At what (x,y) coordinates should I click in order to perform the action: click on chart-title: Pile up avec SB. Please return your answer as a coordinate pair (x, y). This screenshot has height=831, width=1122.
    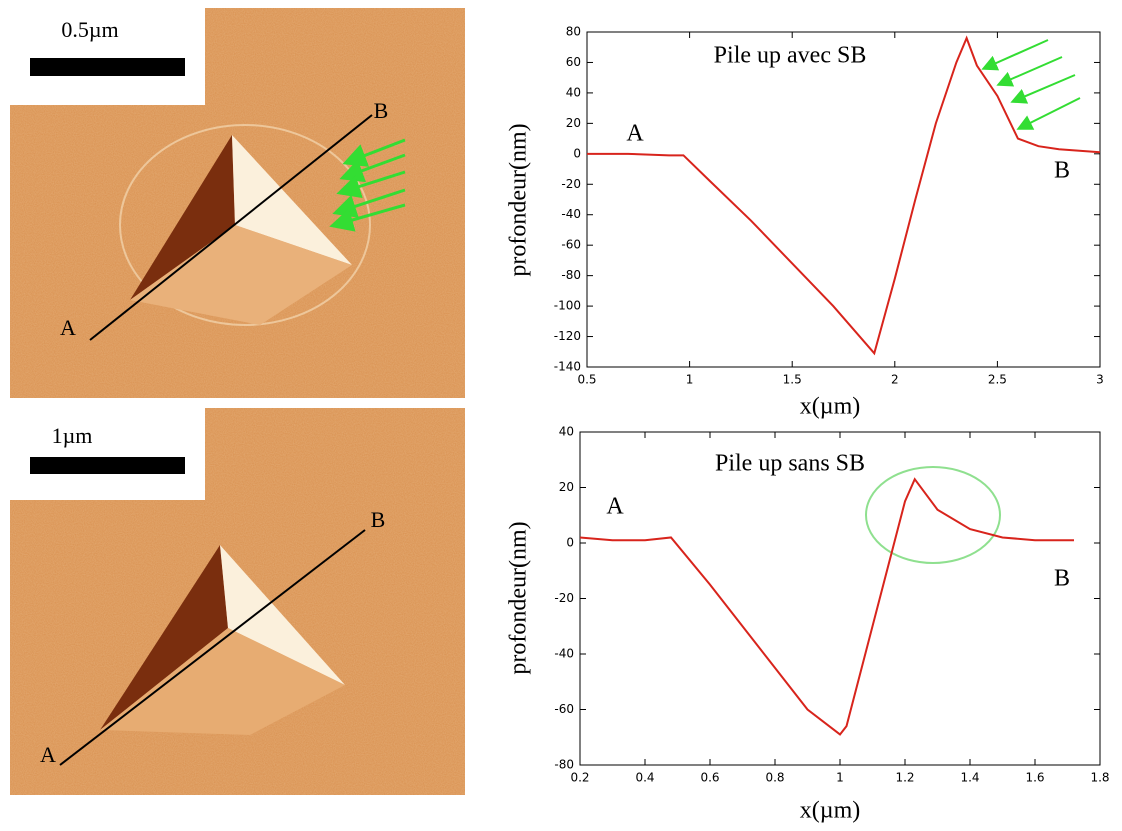
    Looking at the image, I should click on (790, 56).